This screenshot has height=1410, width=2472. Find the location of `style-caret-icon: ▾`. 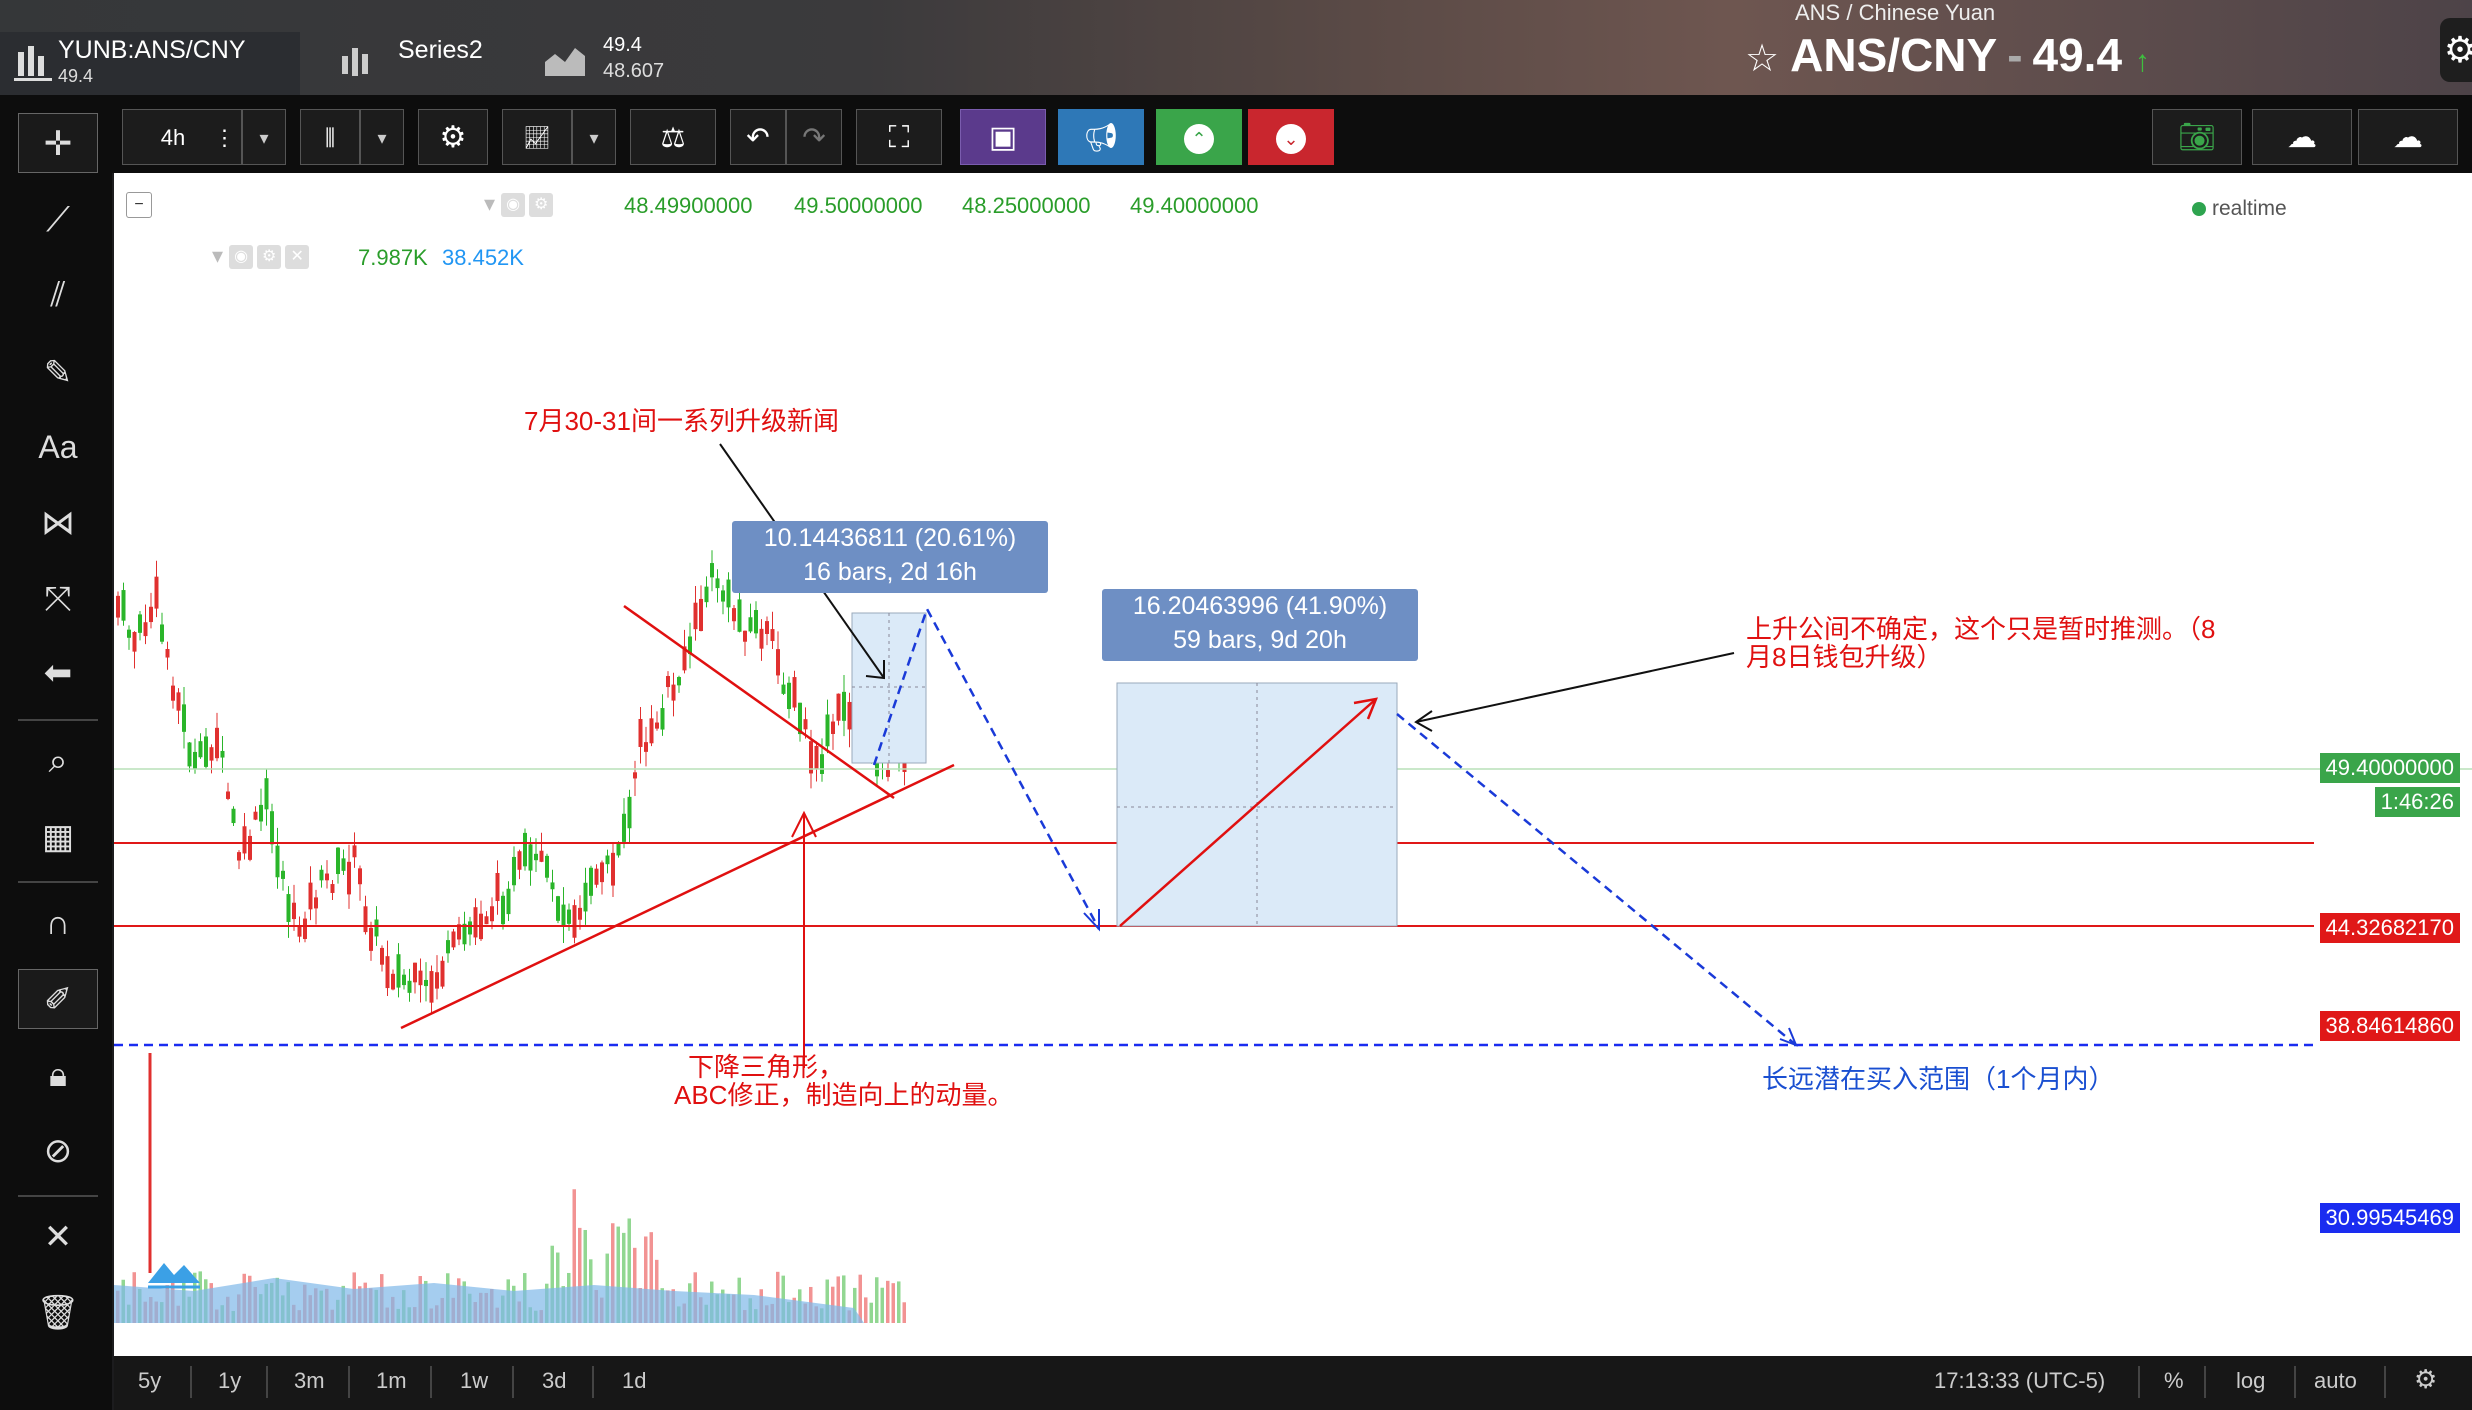

style-caret-icon: ▾ is located at coordinates (382, 137).